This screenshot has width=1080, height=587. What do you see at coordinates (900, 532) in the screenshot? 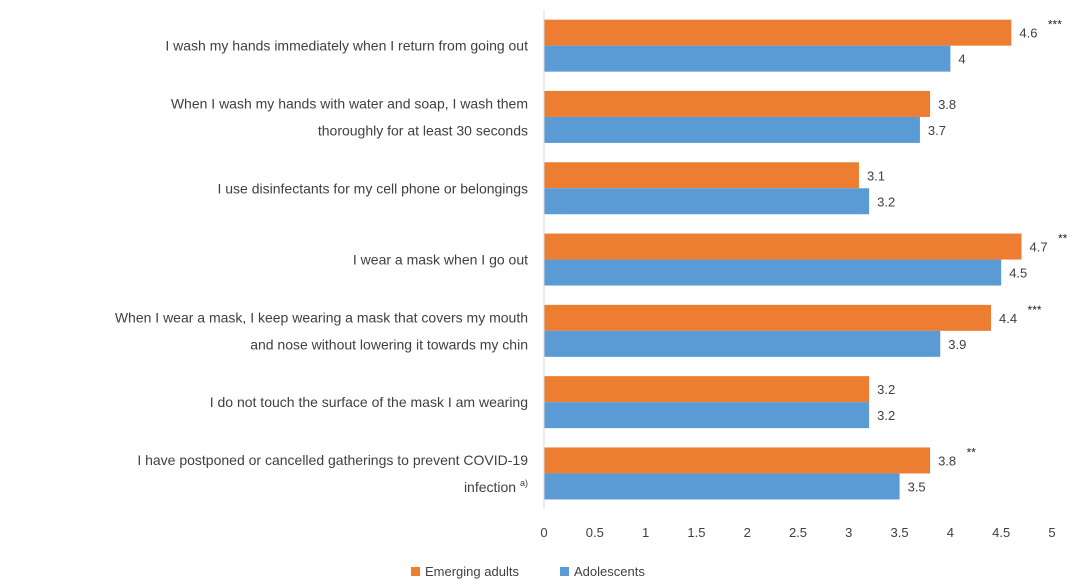
I see `x-tick-label: 3.5` at bounding box center [900, 532].